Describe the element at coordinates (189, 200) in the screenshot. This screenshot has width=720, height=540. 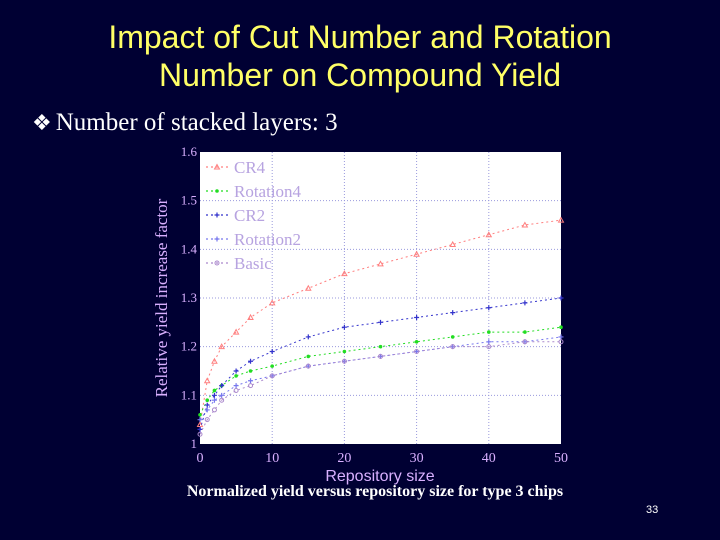
I see `y-tick-label: 1.5` at that location.